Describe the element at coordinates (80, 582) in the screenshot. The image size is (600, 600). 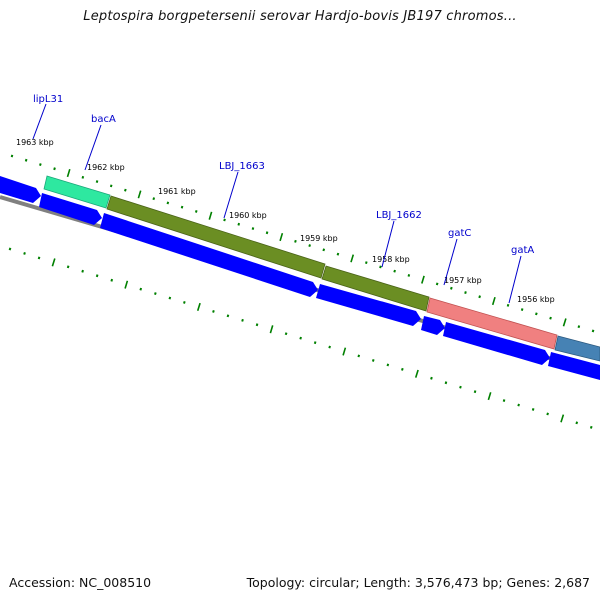
I see `accession-text: Accession: NC_008510` at that location.